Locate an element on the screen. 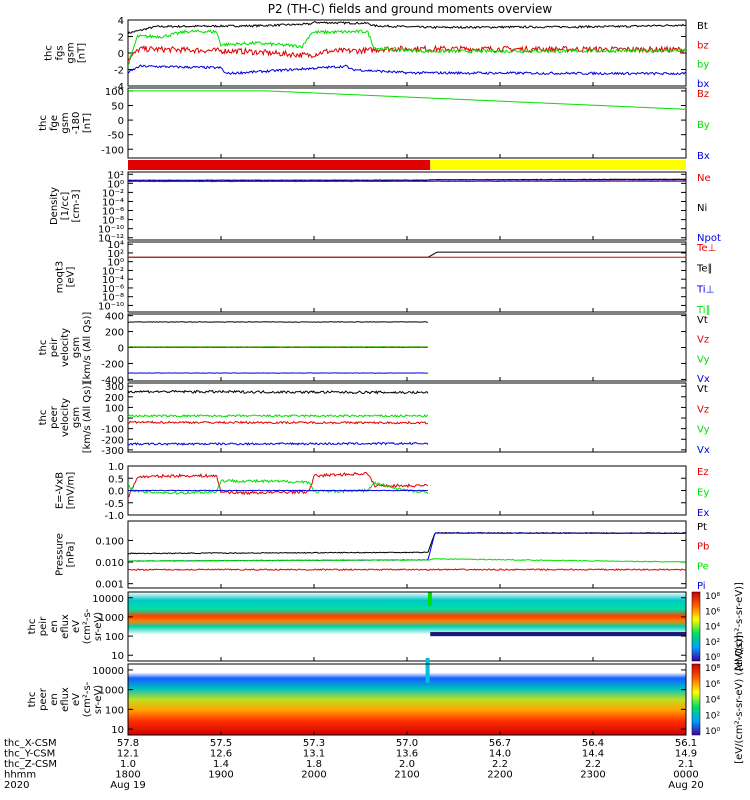 The image size is (750, 800). legend-entry: Pt is located at coordinates (702, 527).